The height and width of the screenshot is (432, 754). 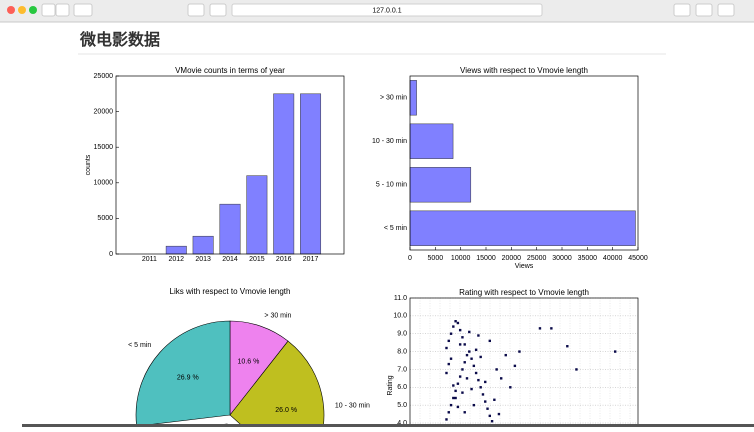 I want to click on y-tick-label: 25000, so click(x=104, y=76).